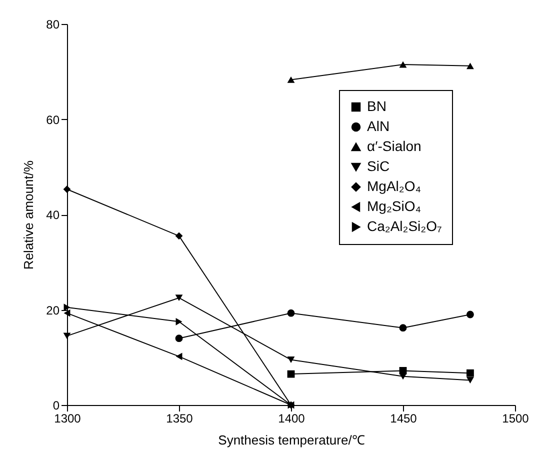 This screenshot has height=457, width=558. Describe the element at coordinates (516, 419) in the screenshot. I see `x-tick-label: 1500` at that location.